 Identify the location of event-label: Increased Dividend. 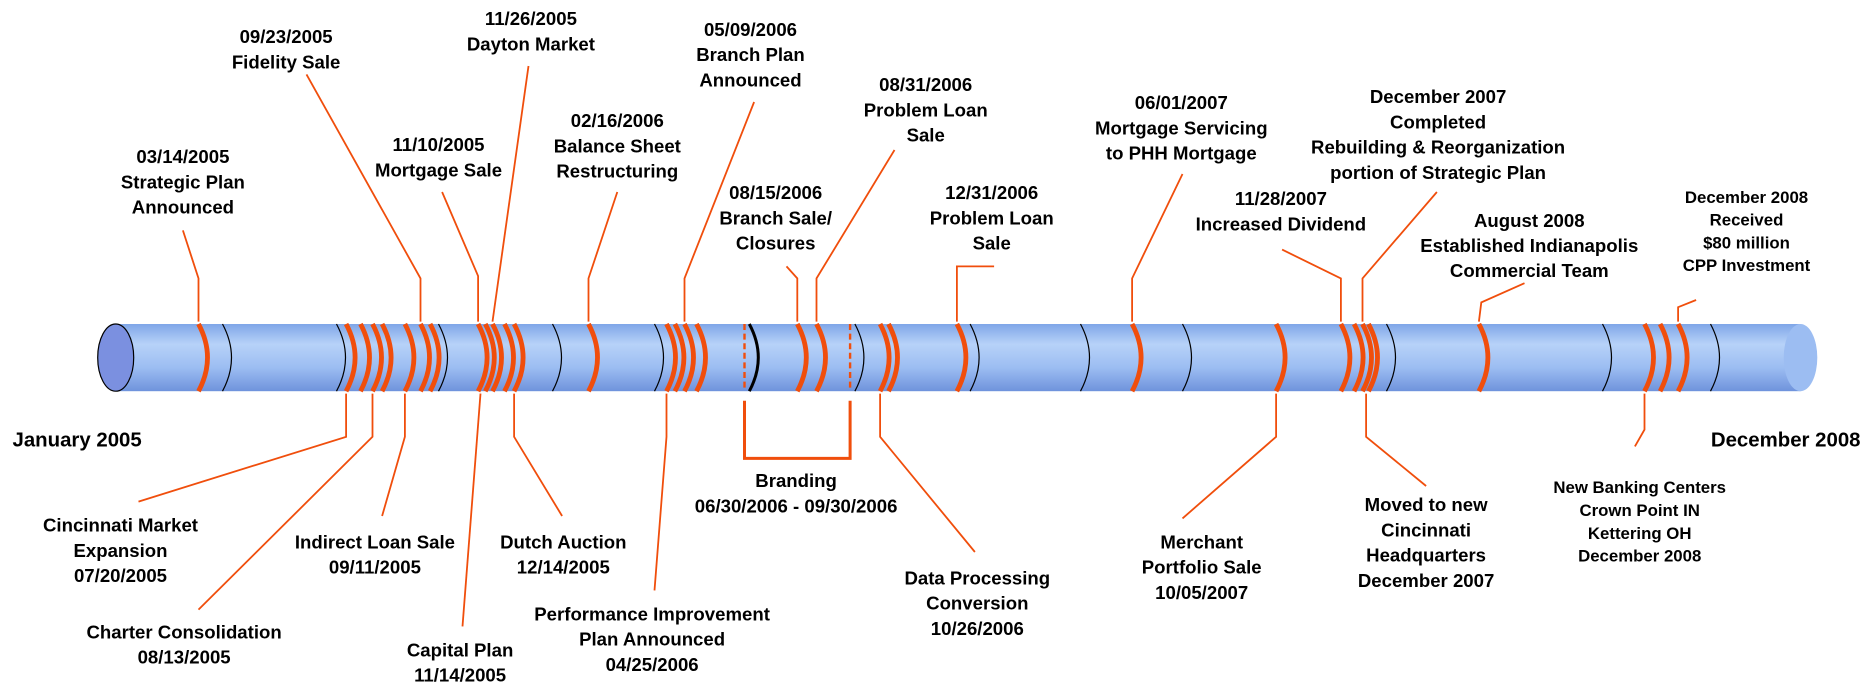
(1281, 223).